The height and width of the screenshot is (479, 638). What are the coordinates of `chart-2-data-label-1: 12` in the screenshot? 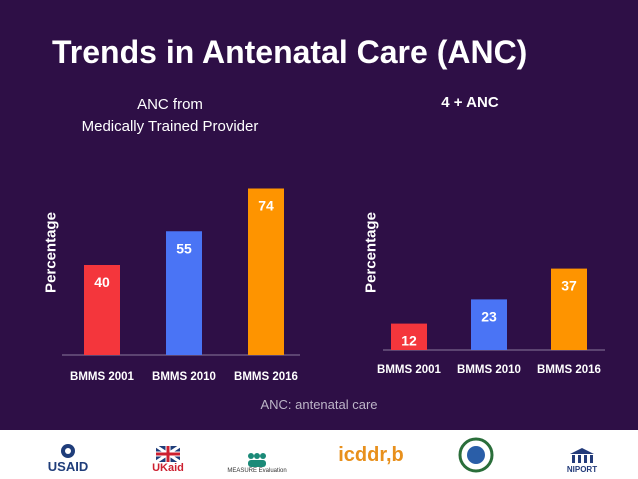 It's located at (409, 341).